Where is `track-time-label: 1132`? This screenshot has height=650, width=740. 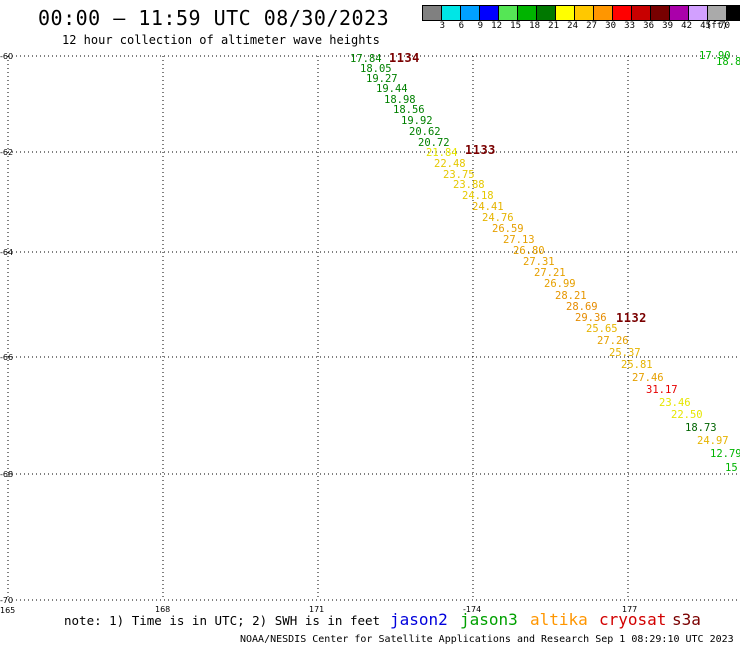
track-time-label: 1132 is located at coordinates (631, 318).